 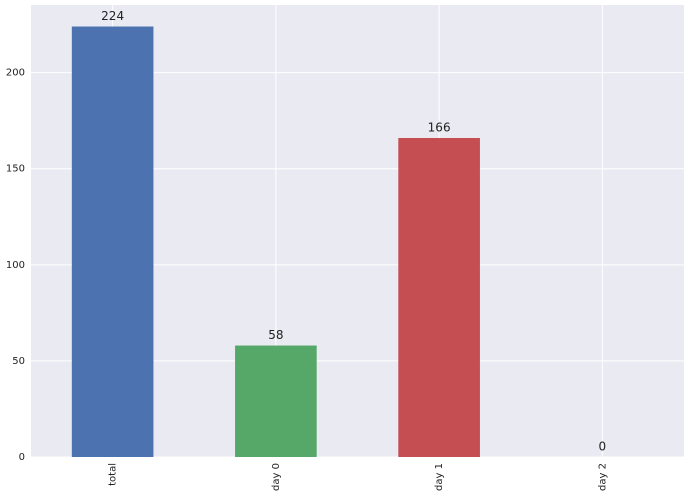 What do you see at coordinates (112, 16) in the screenshot?
I see `value-label: 224` at bounding box center [112, 16].